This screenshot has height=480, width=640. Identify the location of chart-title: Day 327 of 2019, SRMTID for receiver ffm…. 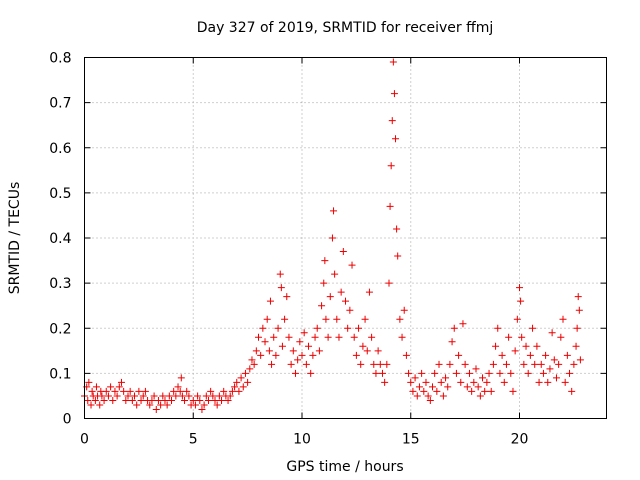
(345, 28).